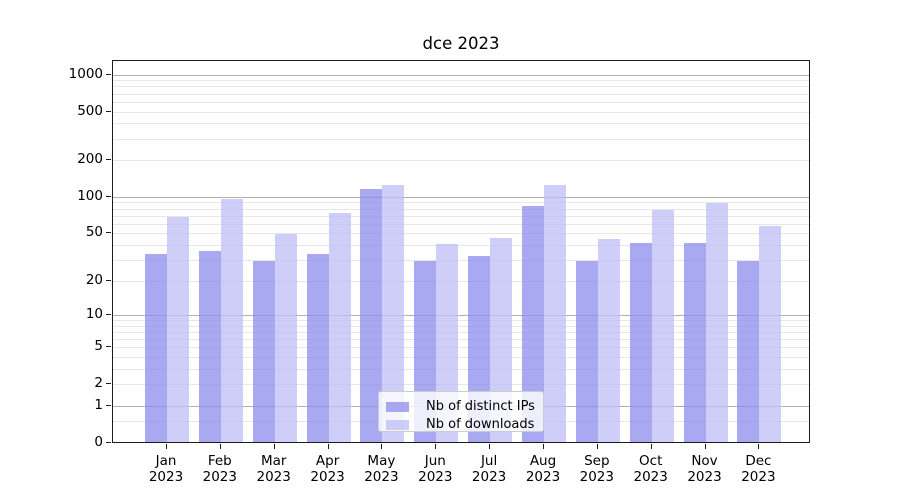  What do you see at coordinates (231, 320) in the screenshot?
I see `bar-downloads-feb` at bounding box center [231, 320].